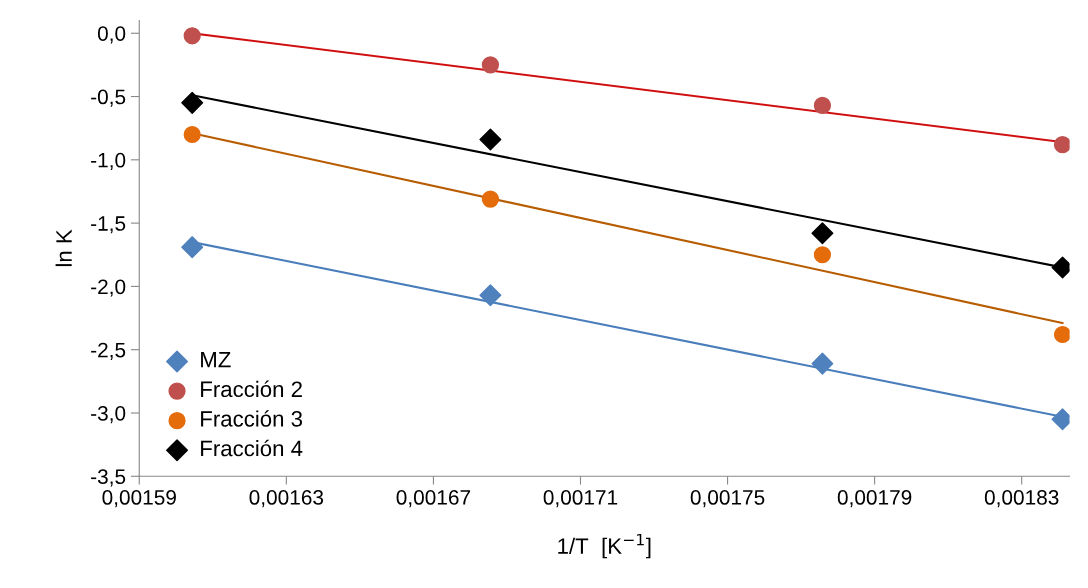 Image resolution: width=1088 pixels, height=588 pixels. What do you see at coordinates (108, 288) in the screenshot?
I see `y-tick-label: -2,0` at bounding box center [108, 288].